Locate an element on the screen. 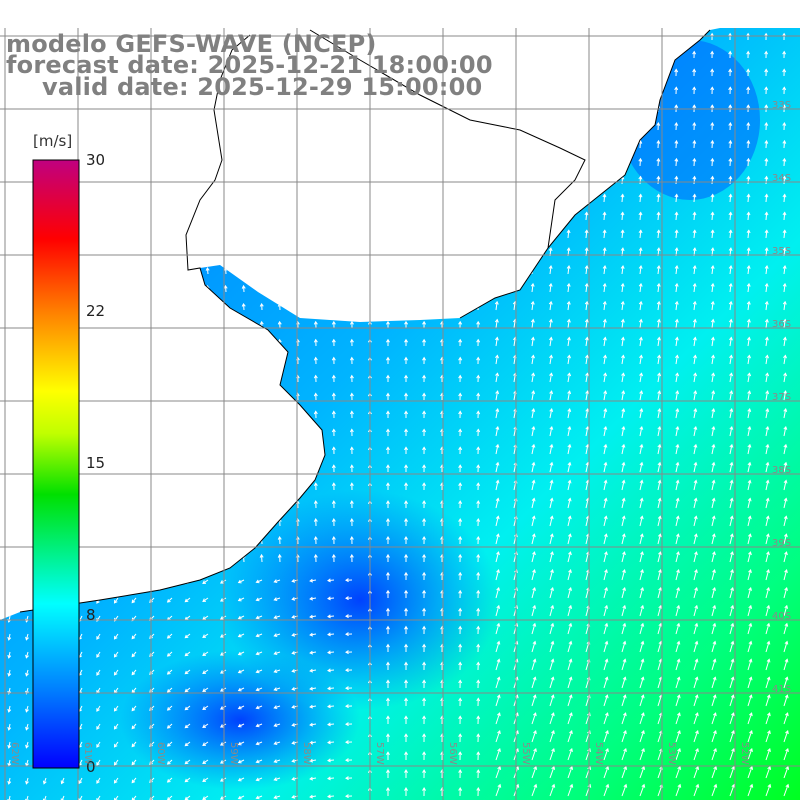  latitude-label: 37S is located at coordinates (782, 397).